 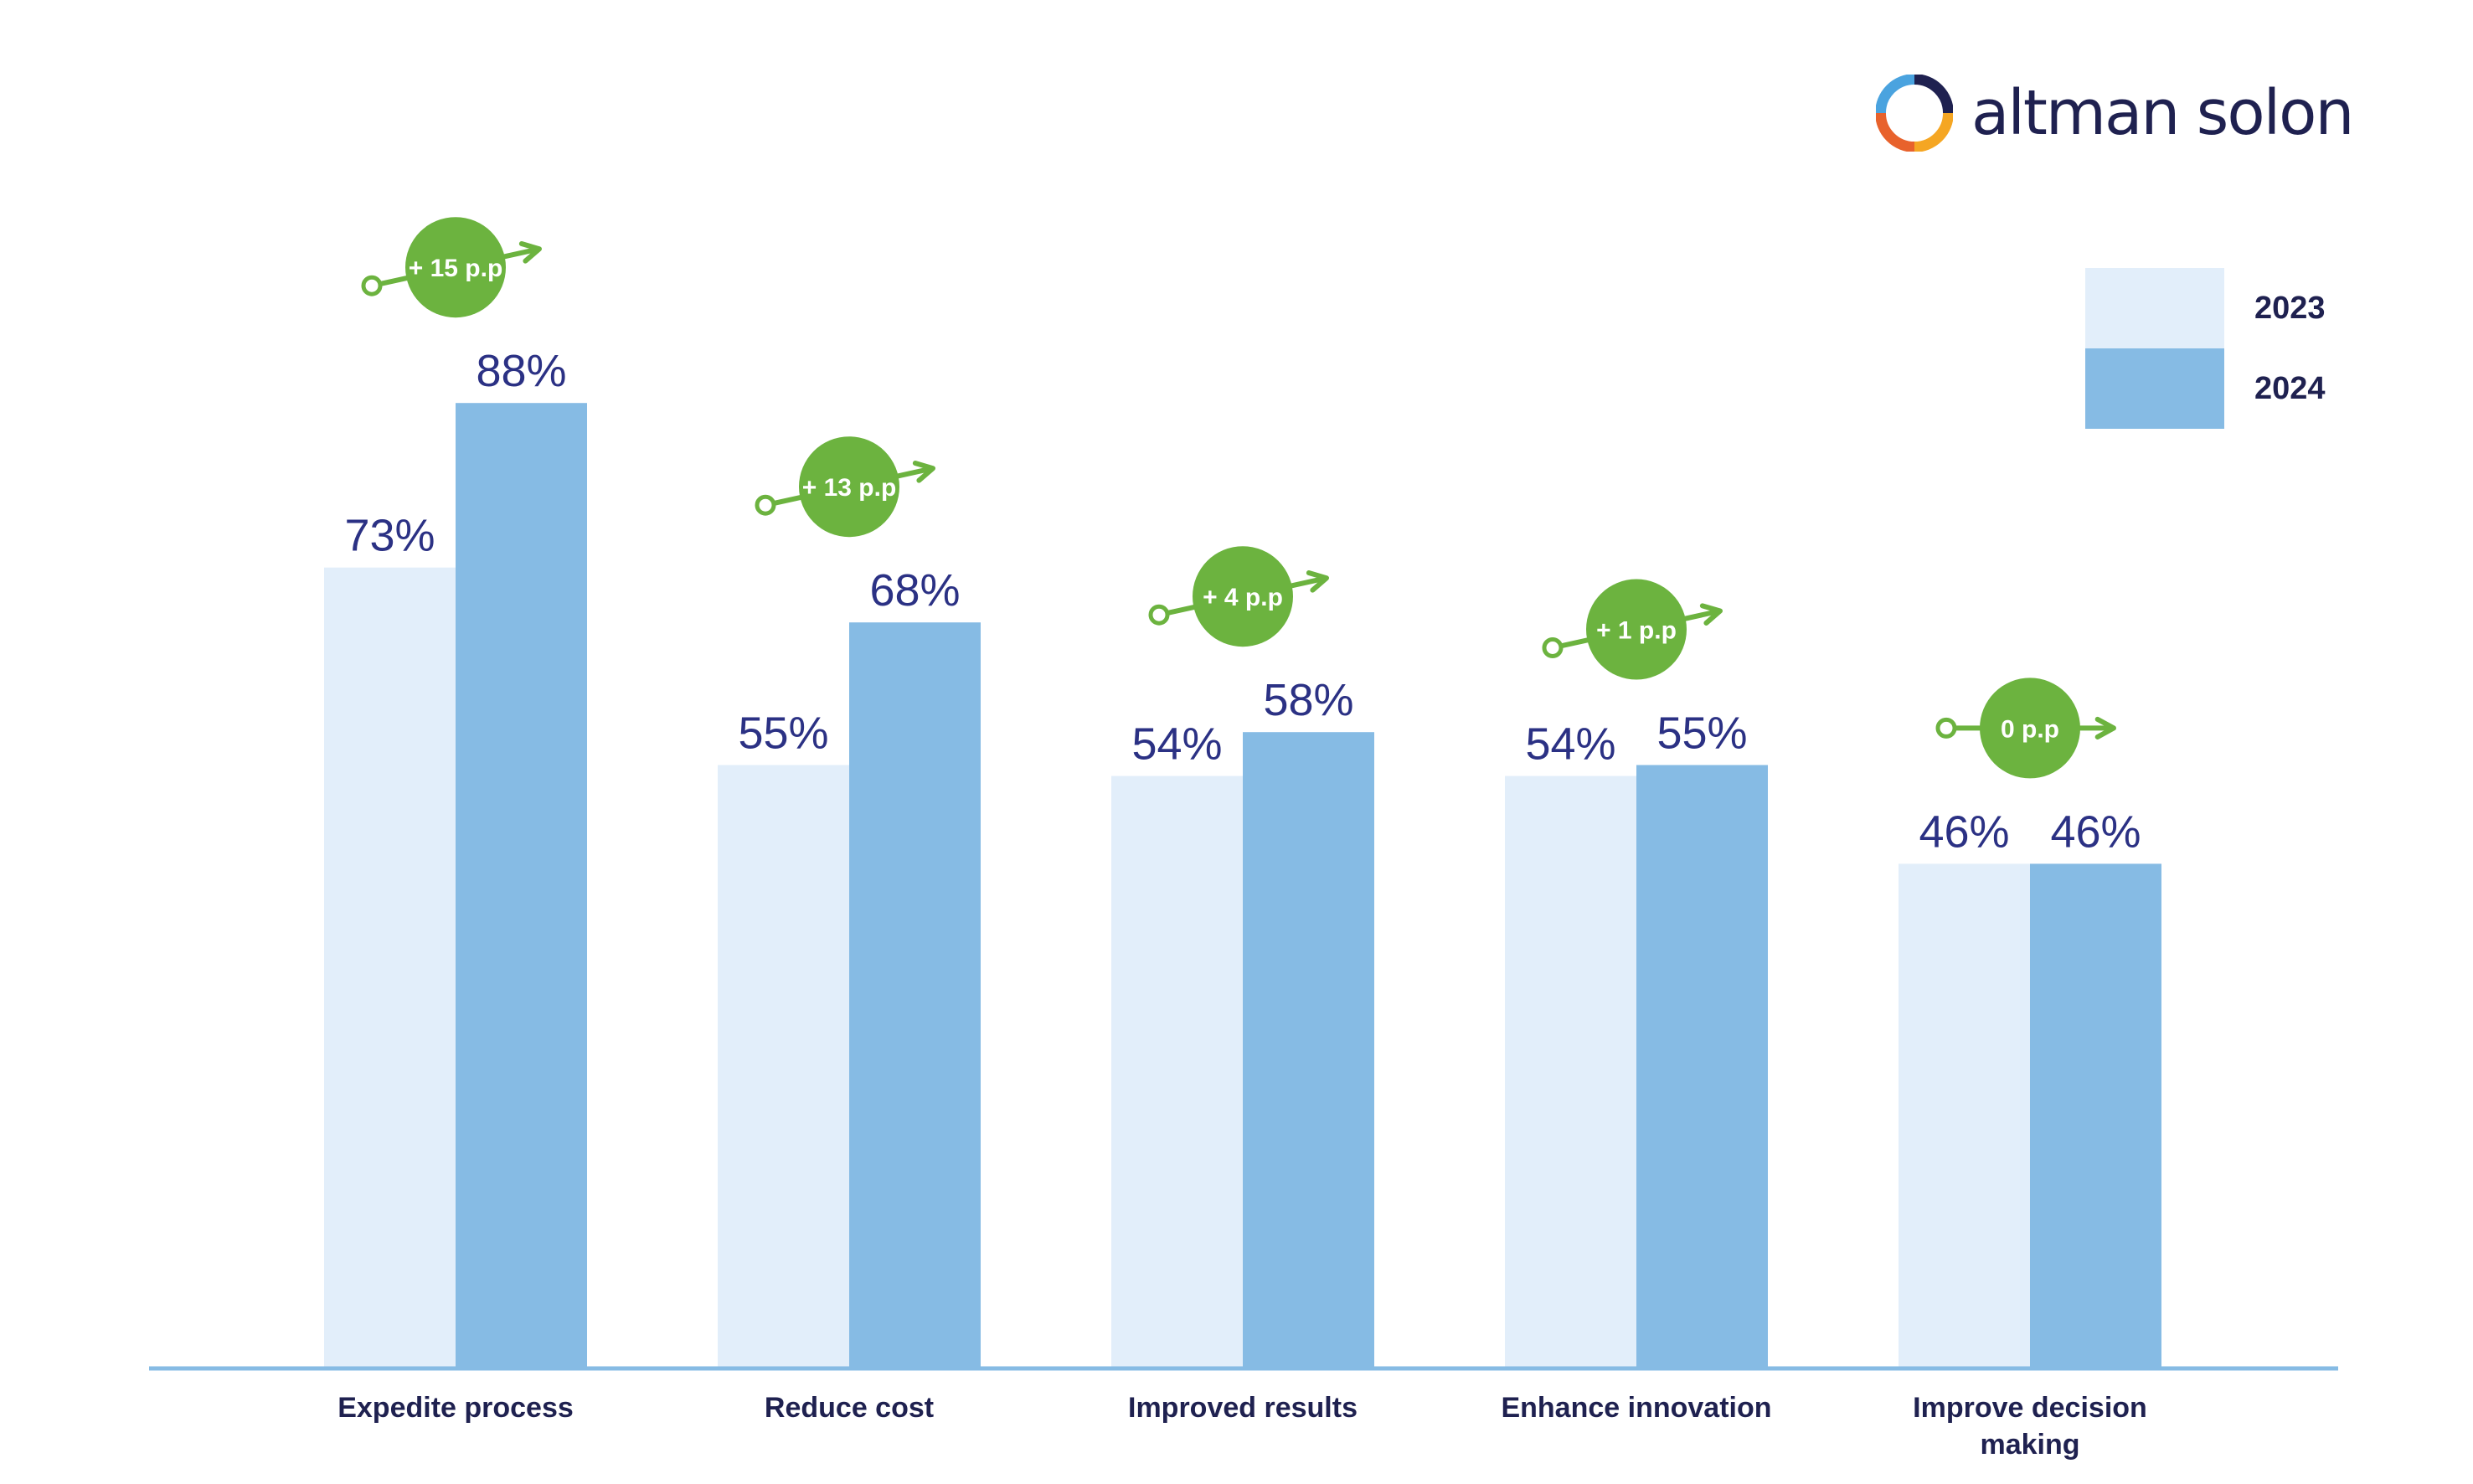 I want to click on legend-swatch-2023, so click(x=2154, y=308).